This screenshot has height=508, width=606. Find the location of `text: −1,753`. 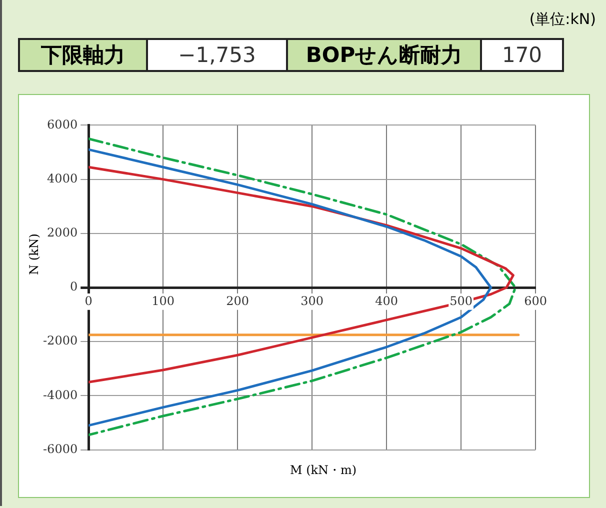

text: −1,753 is located at coordinates (217, 55).